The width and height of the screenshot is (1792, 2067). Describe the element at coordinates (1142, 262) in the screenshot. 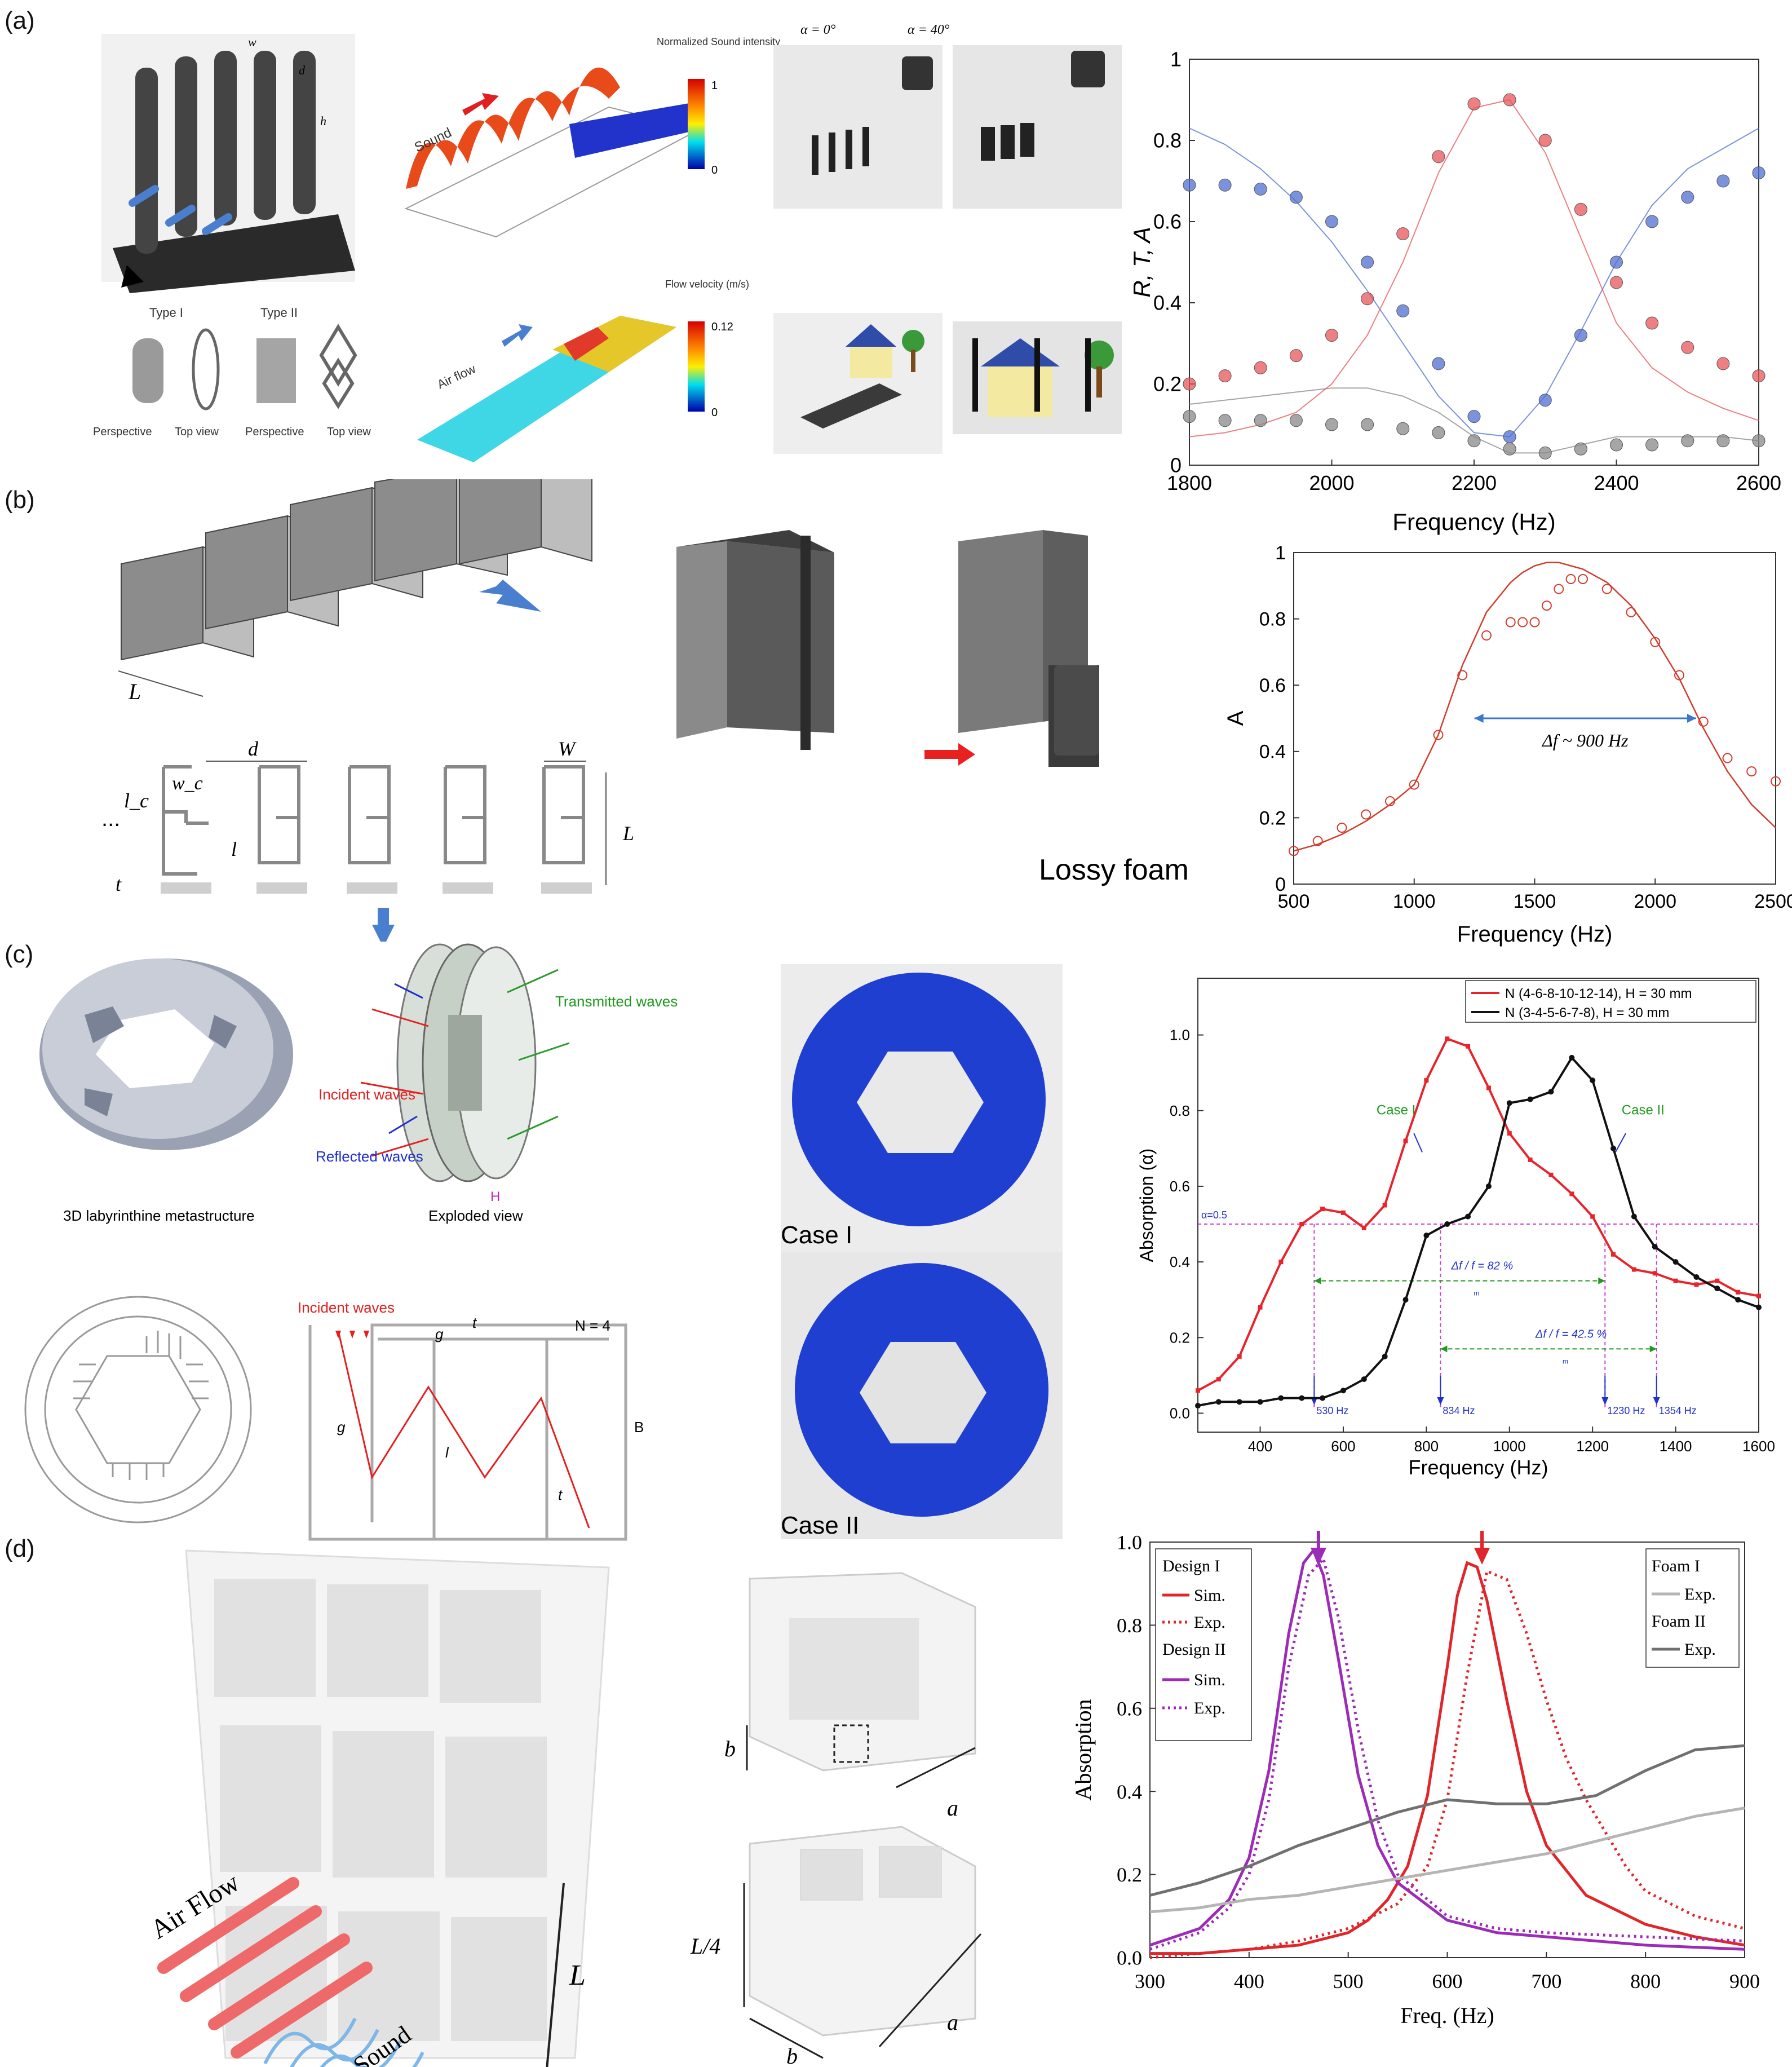

I see `chart-a-ylabel: R, T, A` at that location.